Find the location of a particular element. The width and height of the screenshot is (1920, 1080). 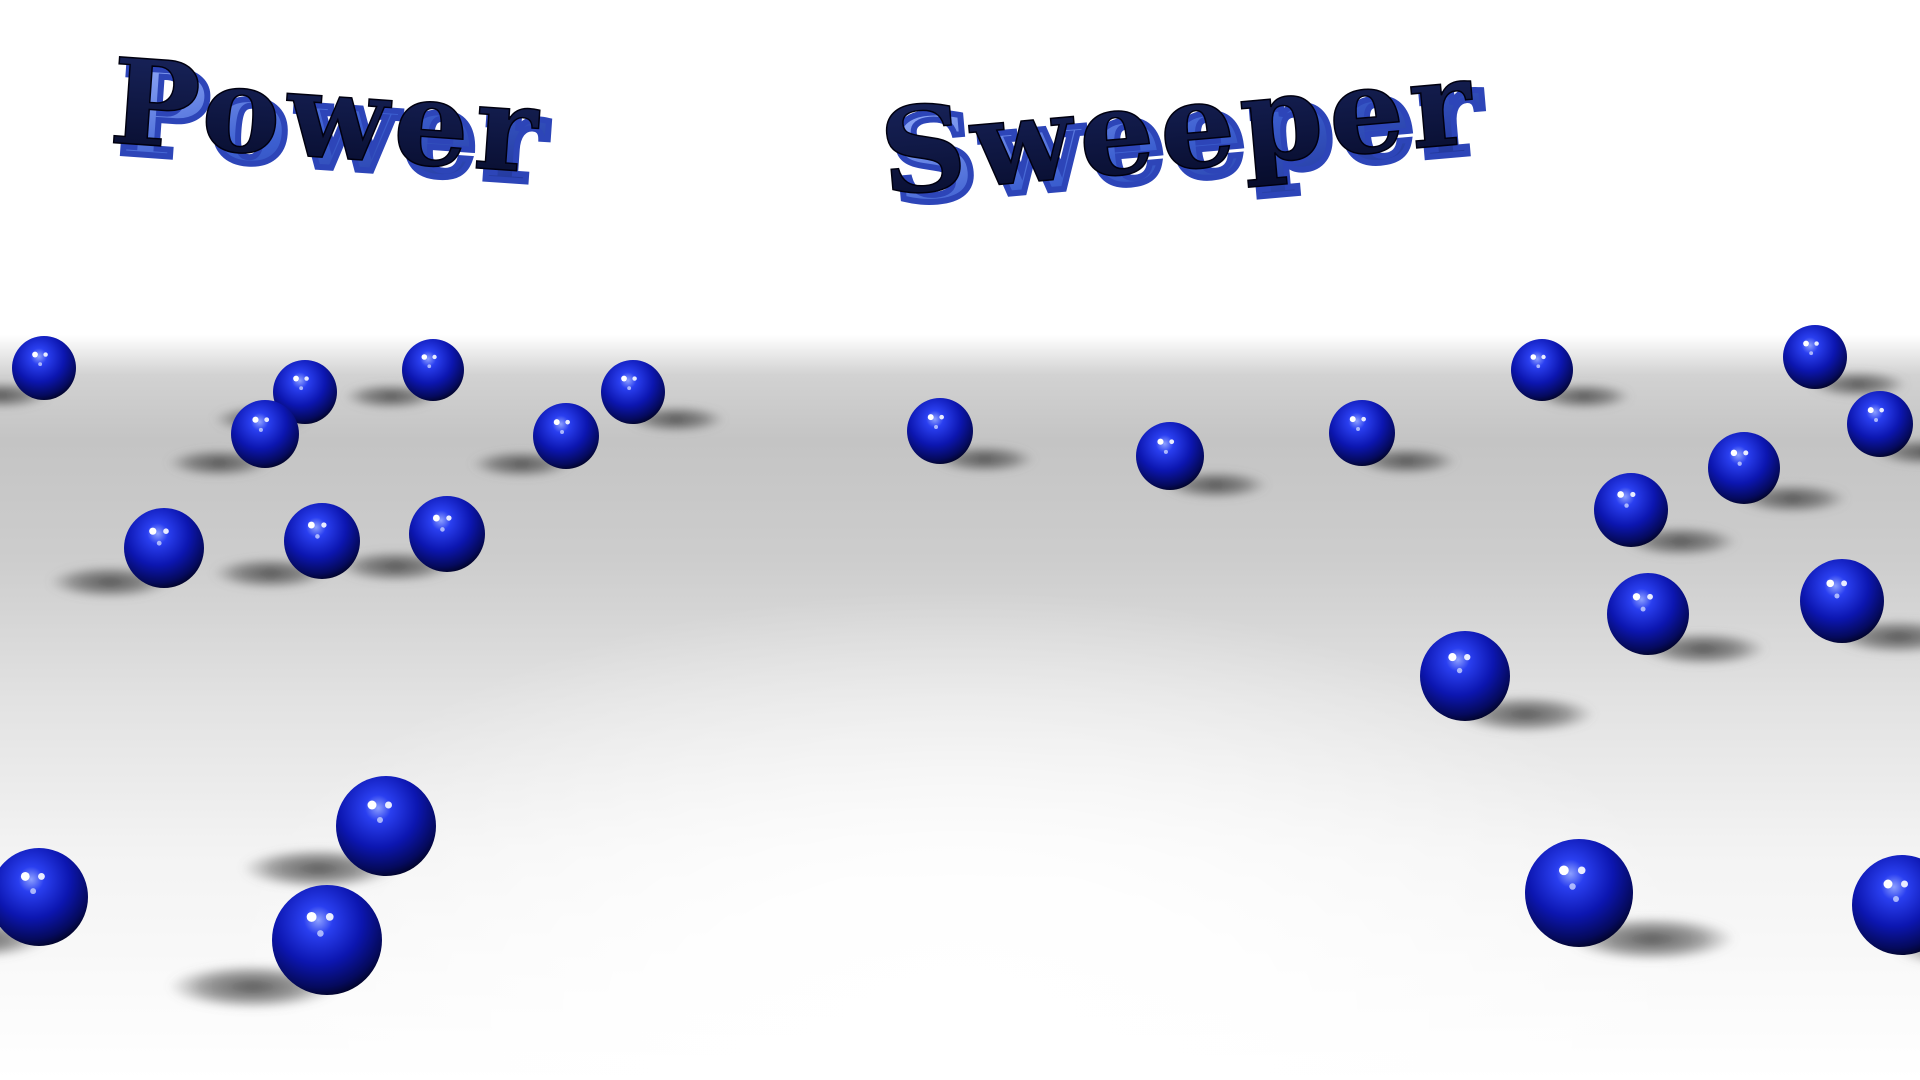

title-word-2-extrusion: Sweeper is located at coordinates (1189, 124).